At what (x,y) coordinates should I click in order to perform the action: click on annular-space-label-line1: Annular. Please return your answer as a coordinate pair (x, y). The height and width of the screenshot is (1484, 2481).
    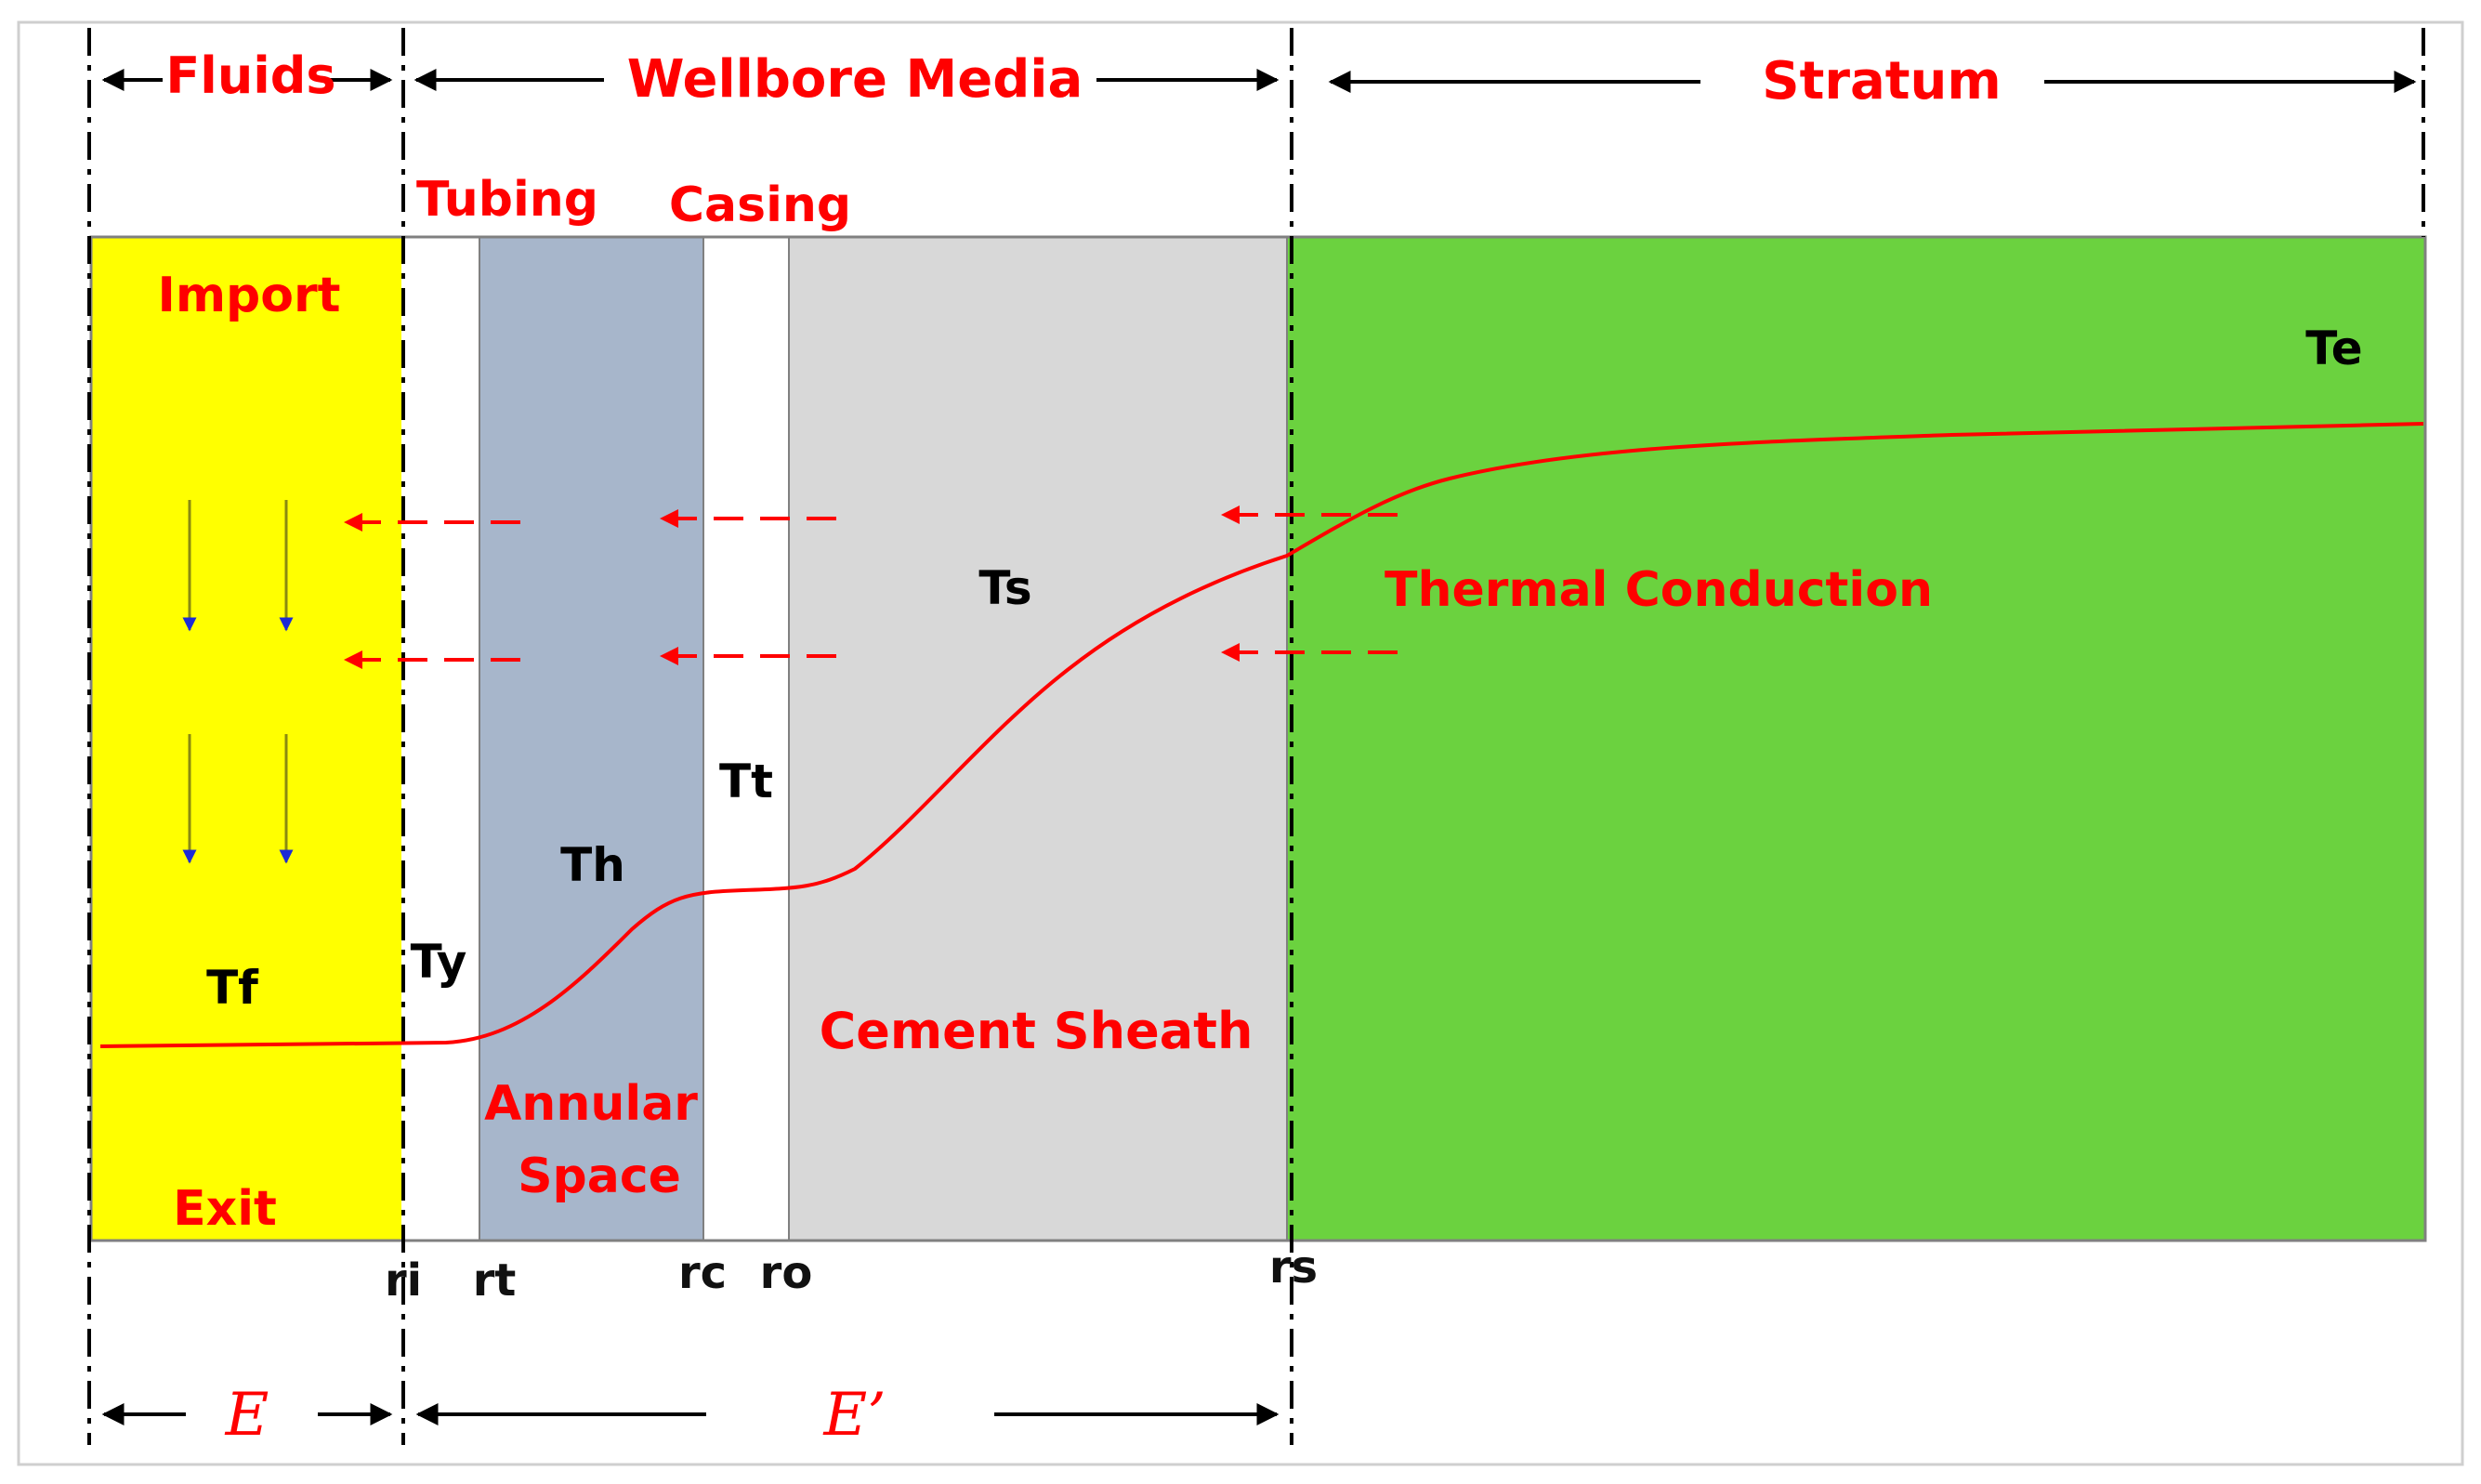
    Looking at the image, I should click on (591, 1104).